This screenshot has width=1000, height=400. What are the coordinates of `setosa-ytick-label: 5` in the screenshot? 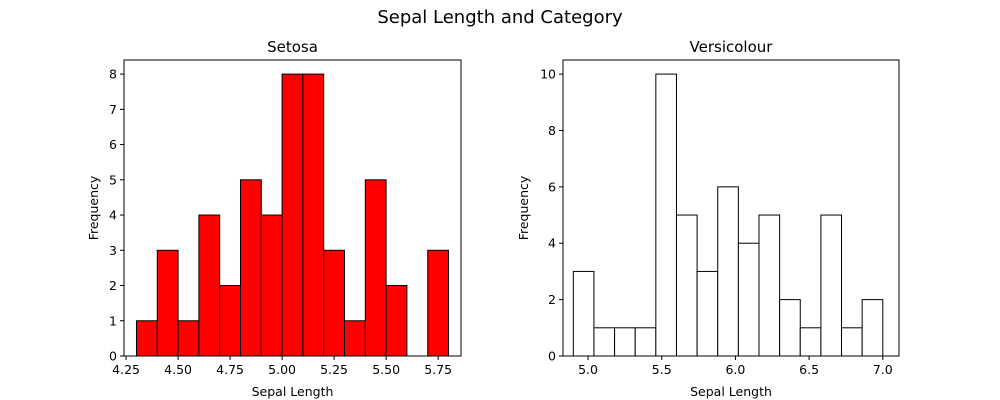 It's located at (113, 179).